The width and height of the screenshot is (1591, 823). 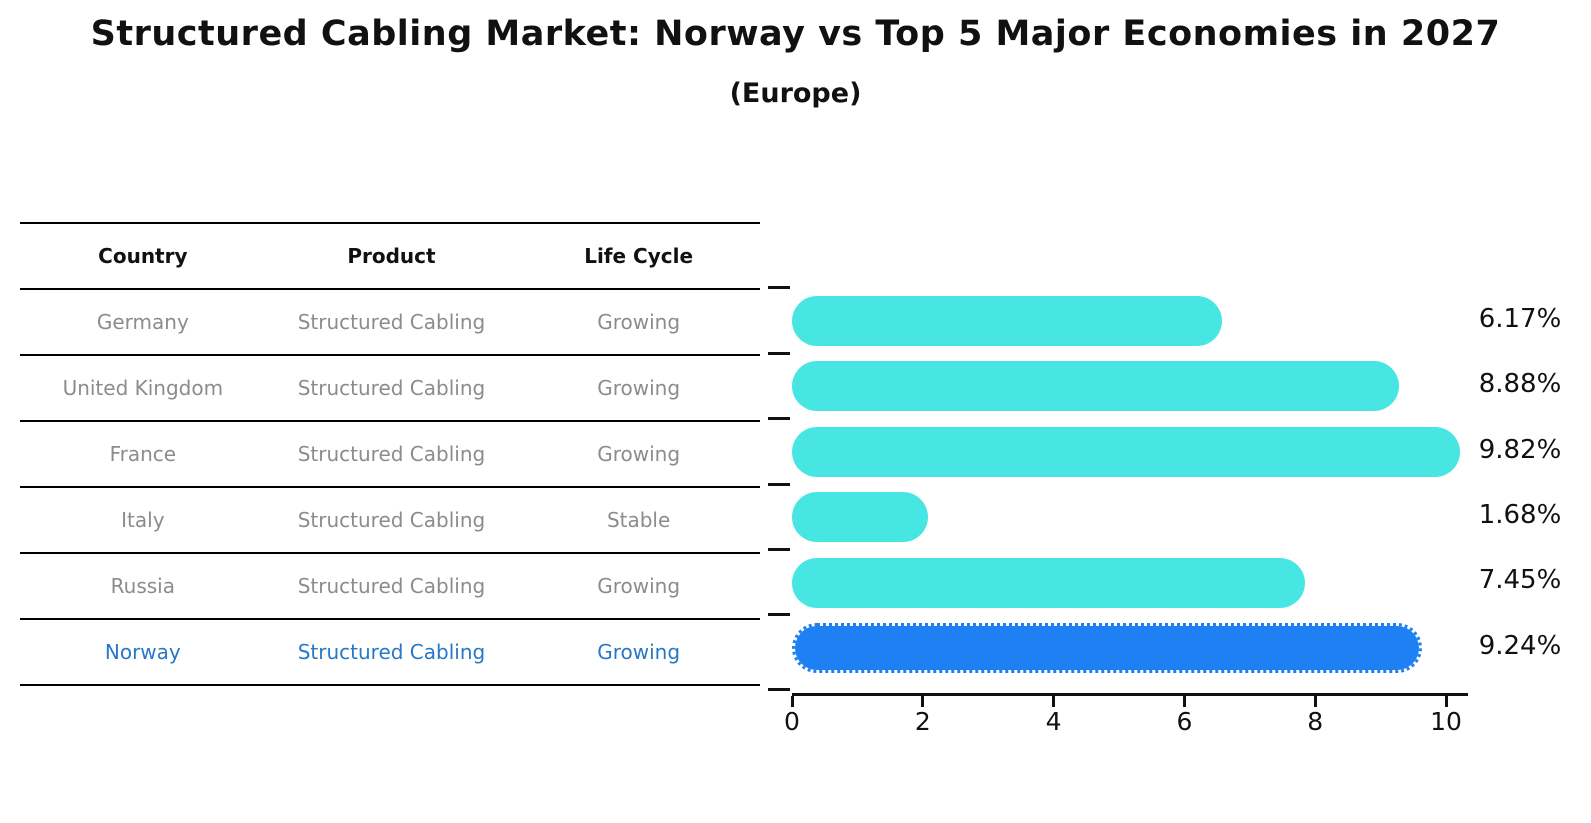 What do you see at coordinates (1315, 721) in the screenshot?
I see `x-axis-tick-label: 8` at bounding box center [1315, 721].